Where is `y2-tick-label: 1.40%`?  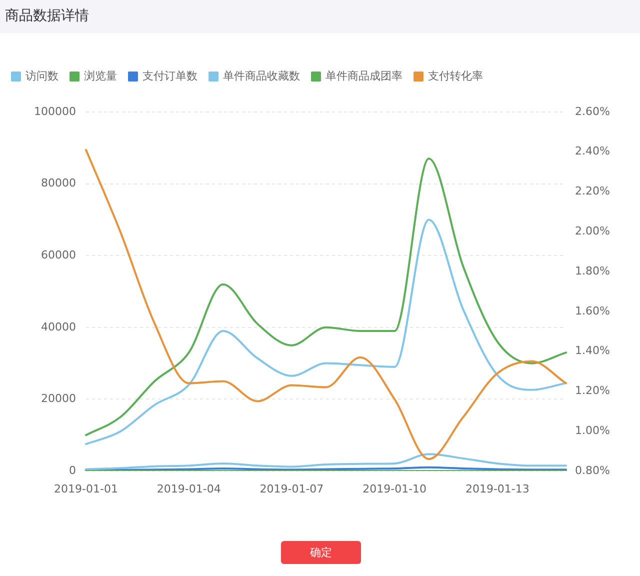
y2-tick-label: 1.40% is located at coordinates (592, 351).